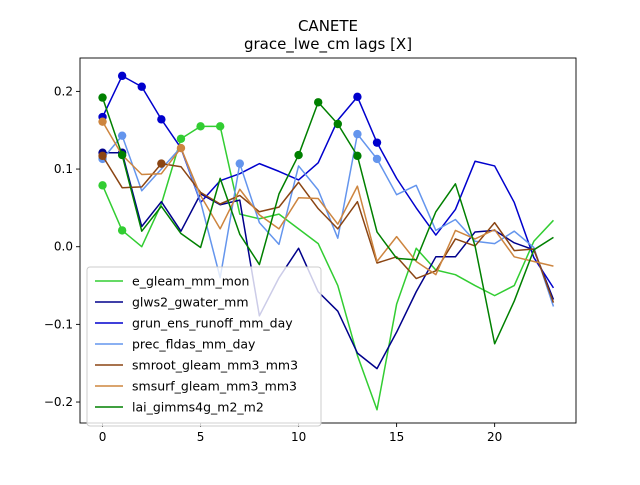 The width and height of the screenshot is (640, 485). I want to click on y-tick-label: −0.1, so click(58, 324).